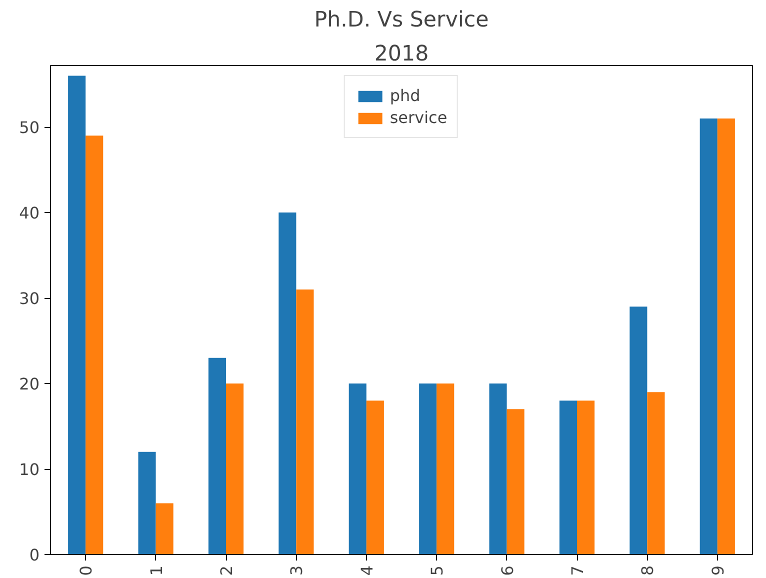 This screenshot has height=578, width=766. Describe the element at coordinates (29, 470) in the screenshot. I see `y-tick-label: 10` at that location.